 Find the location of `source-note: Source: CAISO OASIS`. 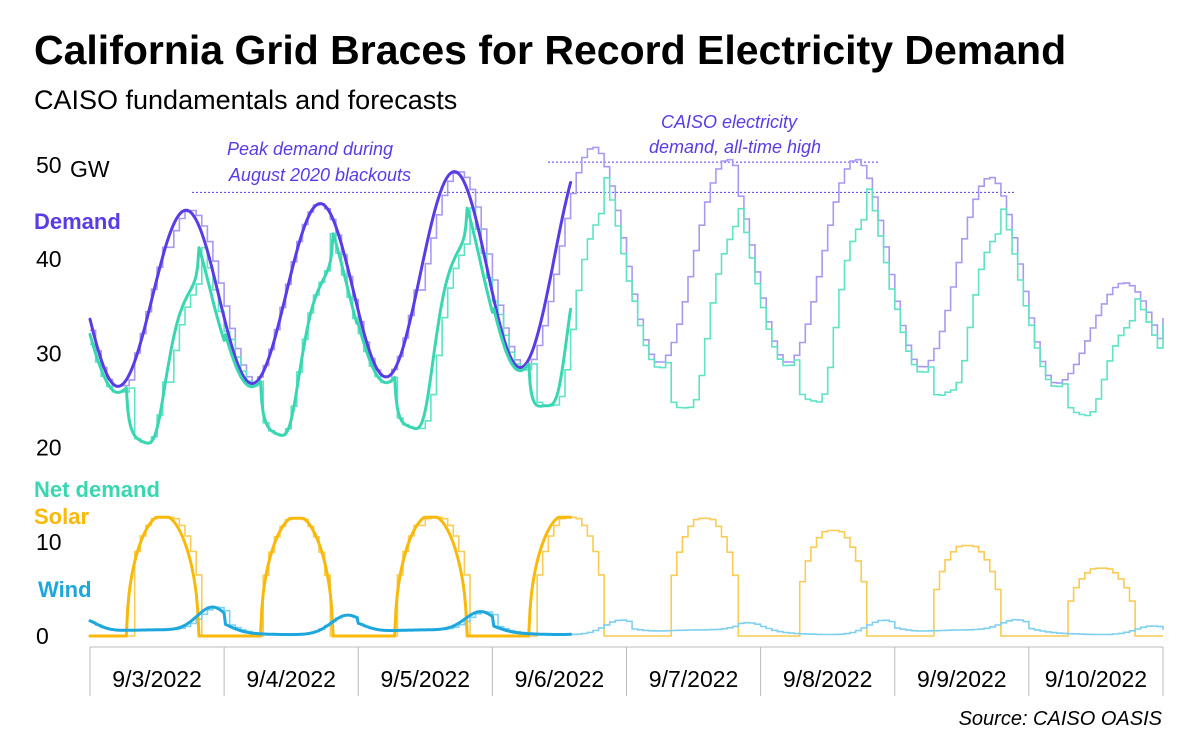

source-note: Source: CAISO OASIS is located at coordinates (1061, 719).